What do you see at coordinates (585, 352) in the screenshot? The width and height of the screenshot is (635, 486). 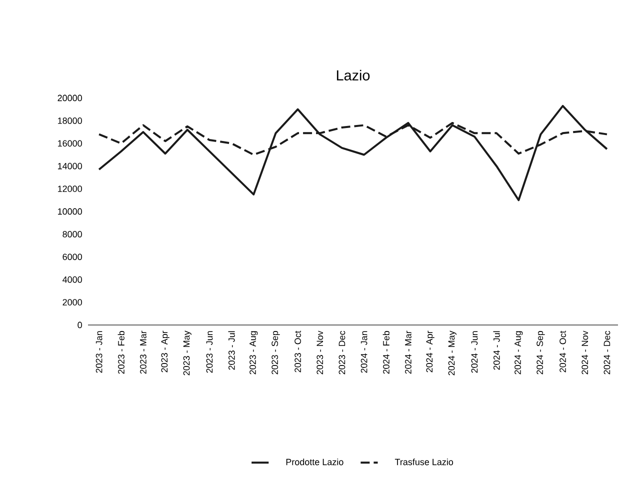 I see `x-tick-label: 2024 - Nov` at bounding box center [585, 352].